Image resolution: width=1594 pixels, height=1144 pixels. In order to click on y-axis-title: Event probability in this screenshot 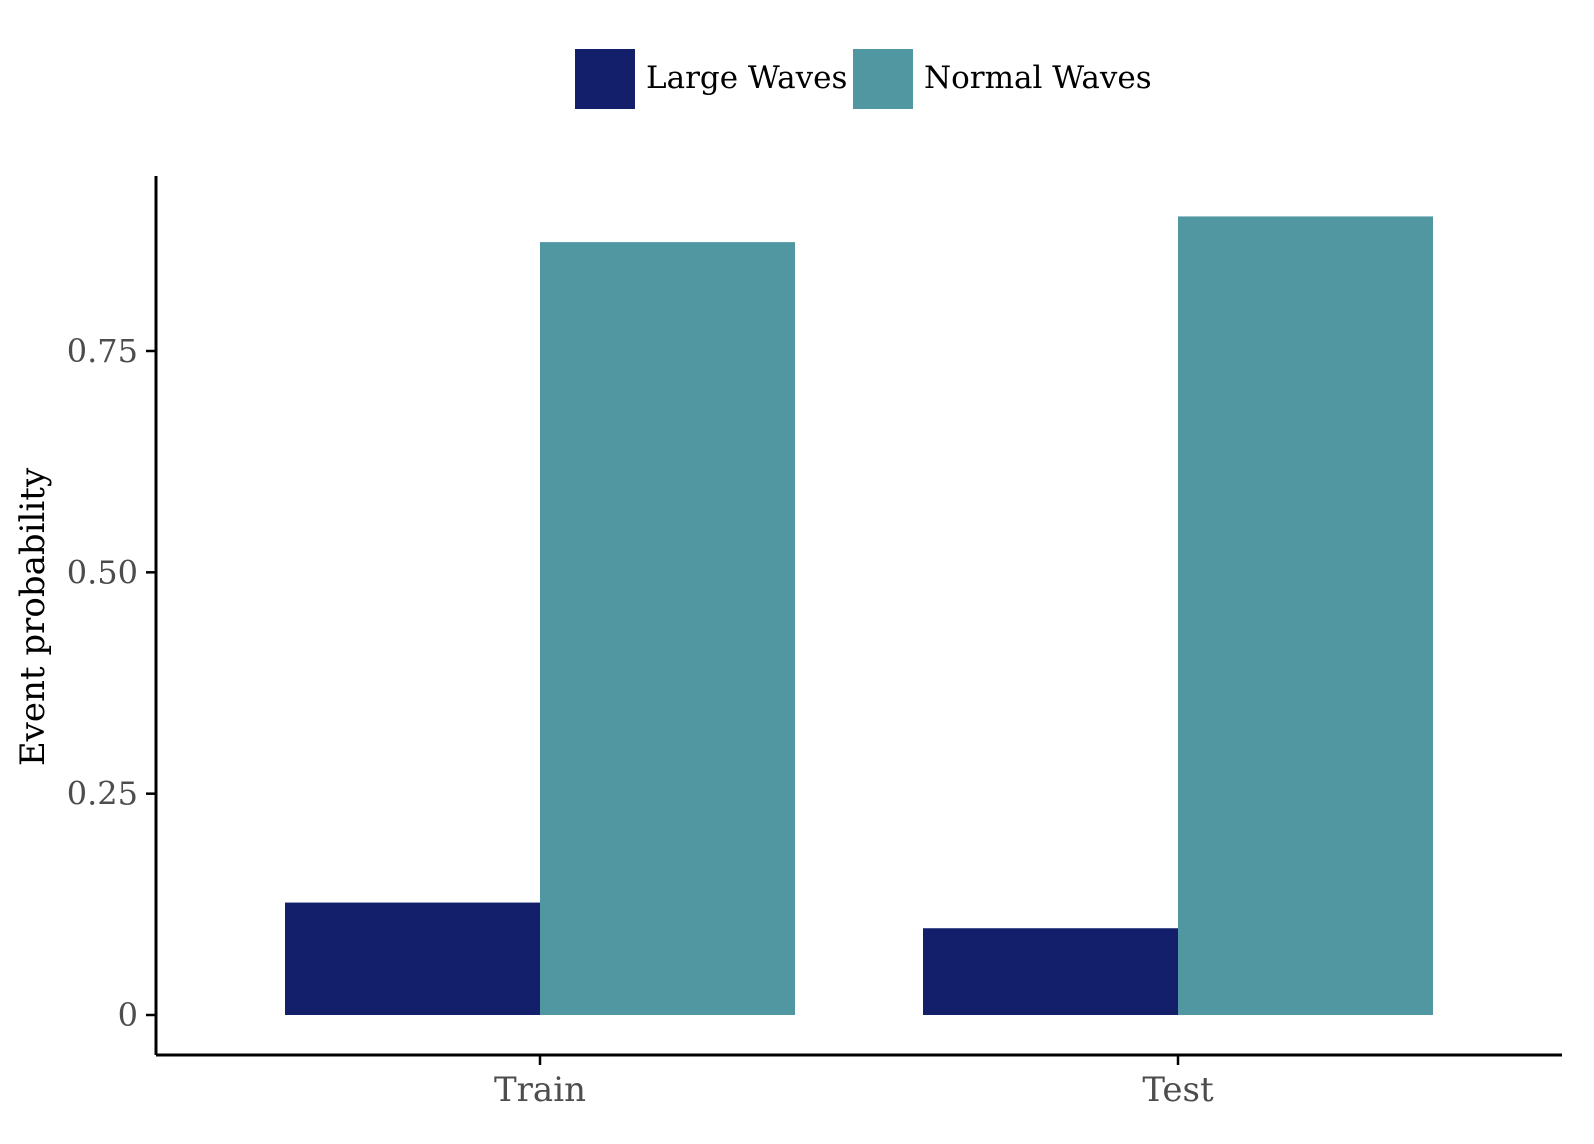, I will do `click(33, 616)`.